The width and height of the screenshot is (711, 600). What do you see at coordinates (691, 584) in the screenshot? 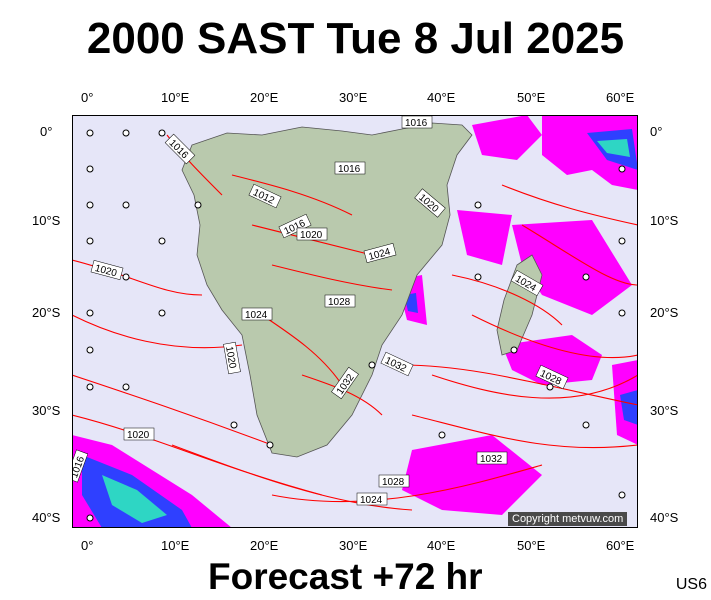
I see `region-code: US6` at bounding box center [691, 584].